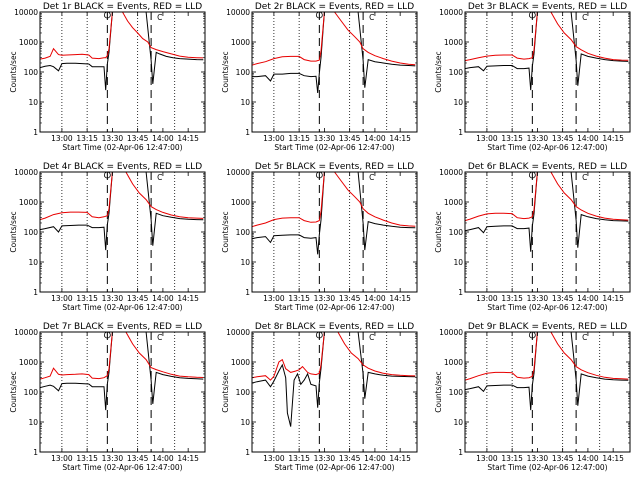 Image resolution: width=640 pixels, height=480 pixels. I want to click on panel-title: Det 5r BLACK = Events, RED = LLD, so click(334, 167).